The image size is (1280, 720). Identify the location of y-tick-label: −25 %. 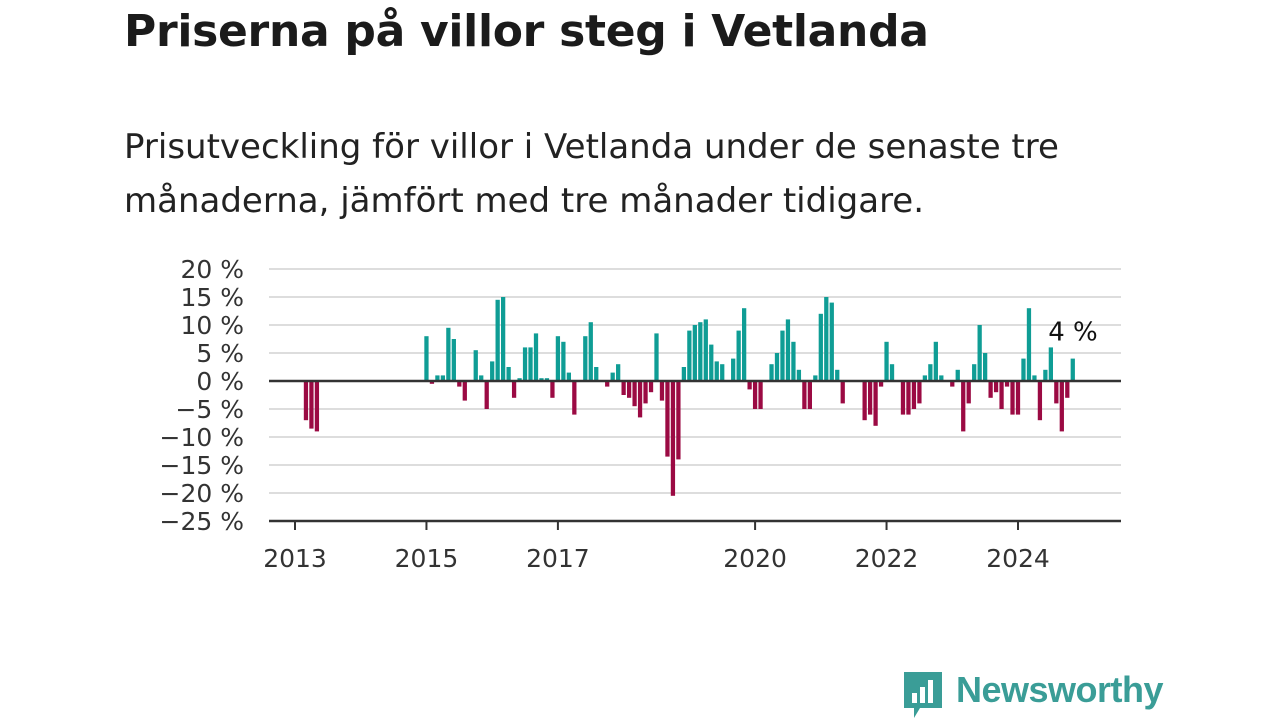
(202, 521).